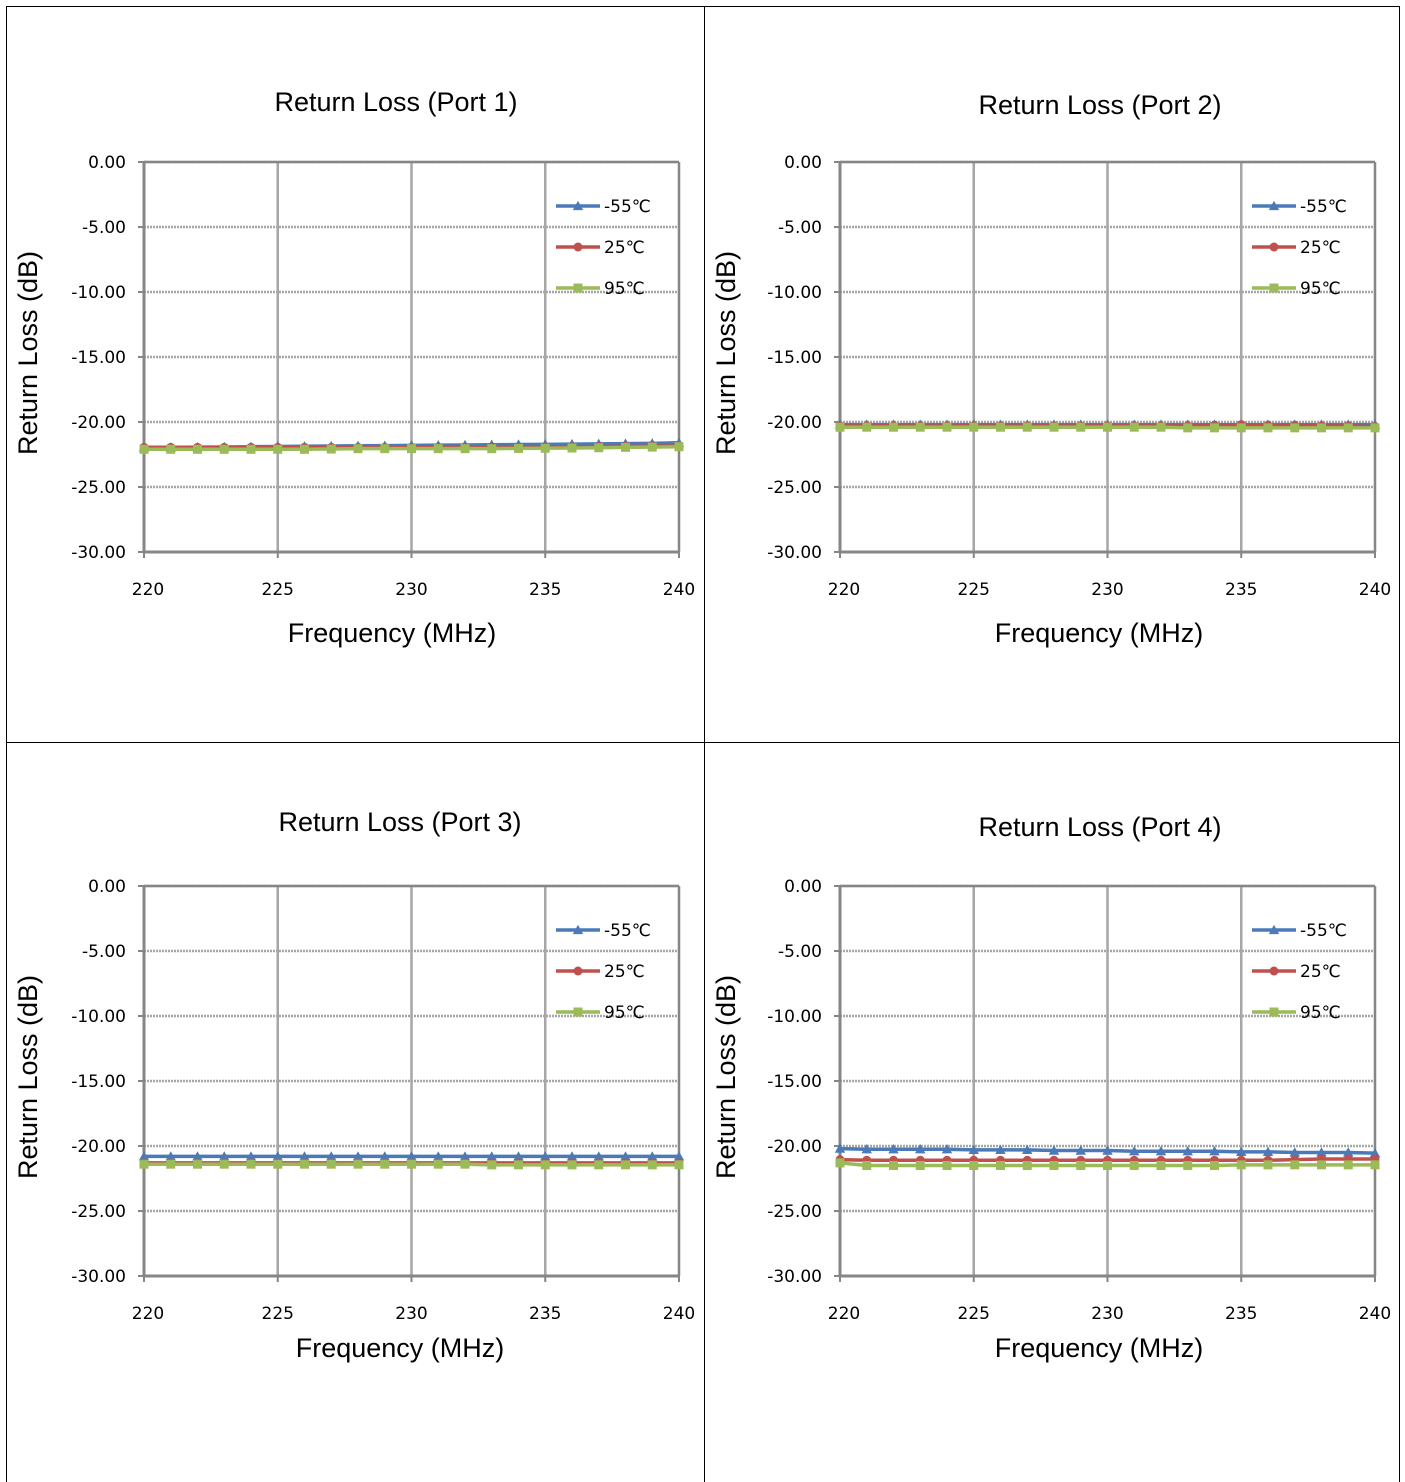 The image size is (1405, 1482). What do you see at coordinates (794, 1277) in the screenshot?
I see `y-tick-label: -30.00` at bounding box center [794, 1277].